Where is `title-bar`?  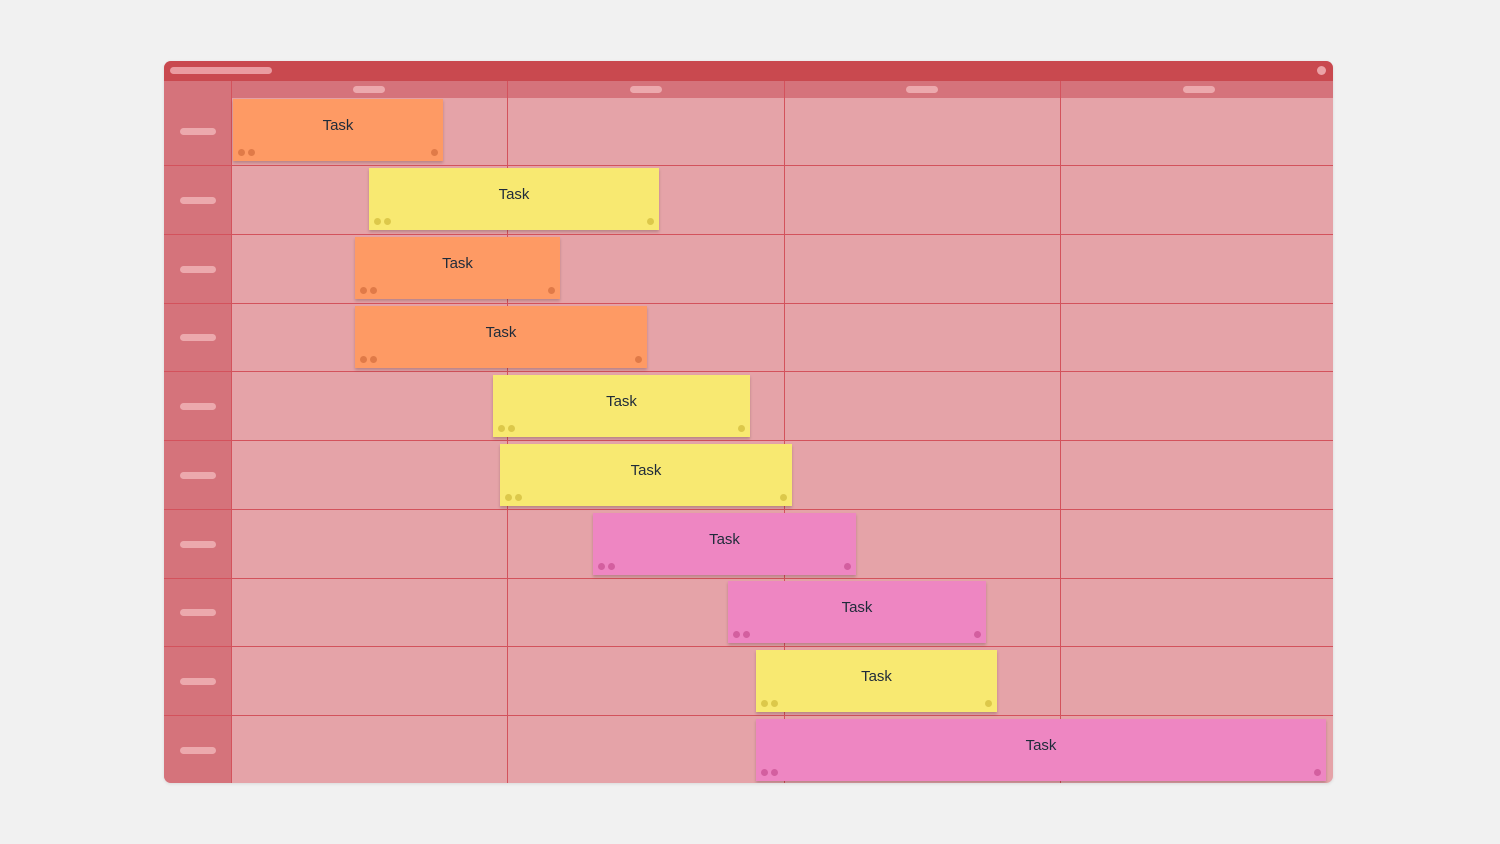
title-bar is located at coordinates (748, 71).